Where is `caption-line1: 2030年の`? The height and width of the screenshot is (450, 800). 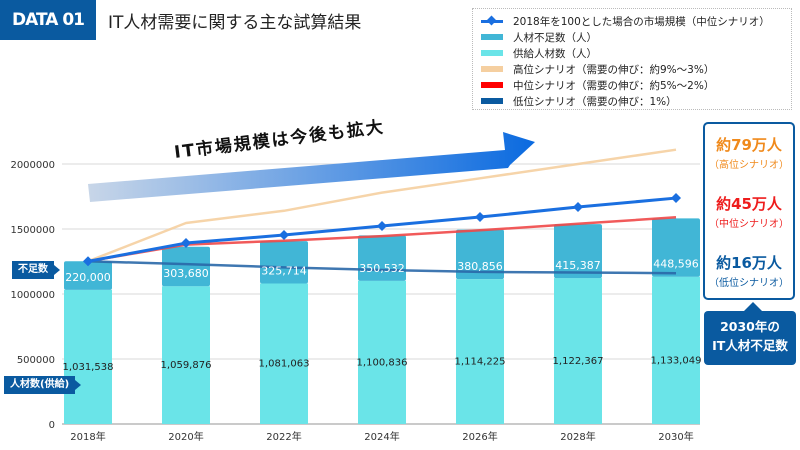 caption-line1: 2030年の is located at coordinates (750, 326).